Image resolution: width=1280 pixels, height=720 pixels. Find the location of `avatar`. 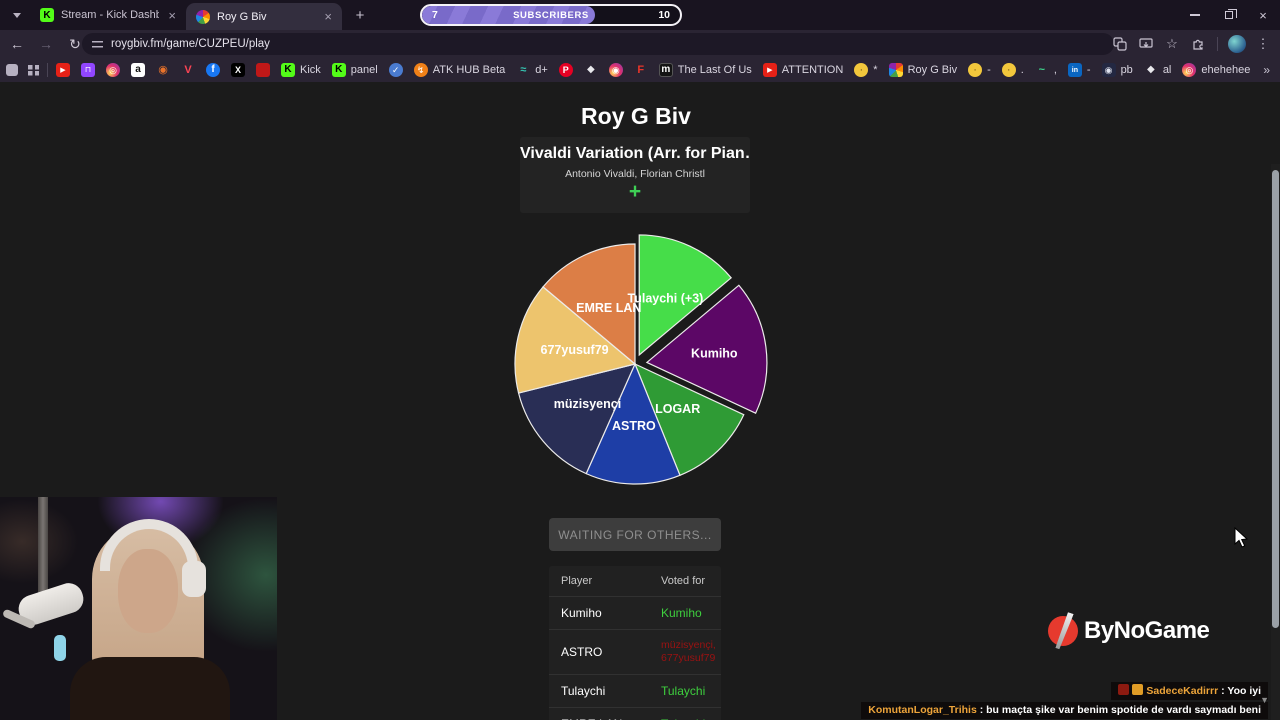

avatar is located at coordinates (1237, 44).